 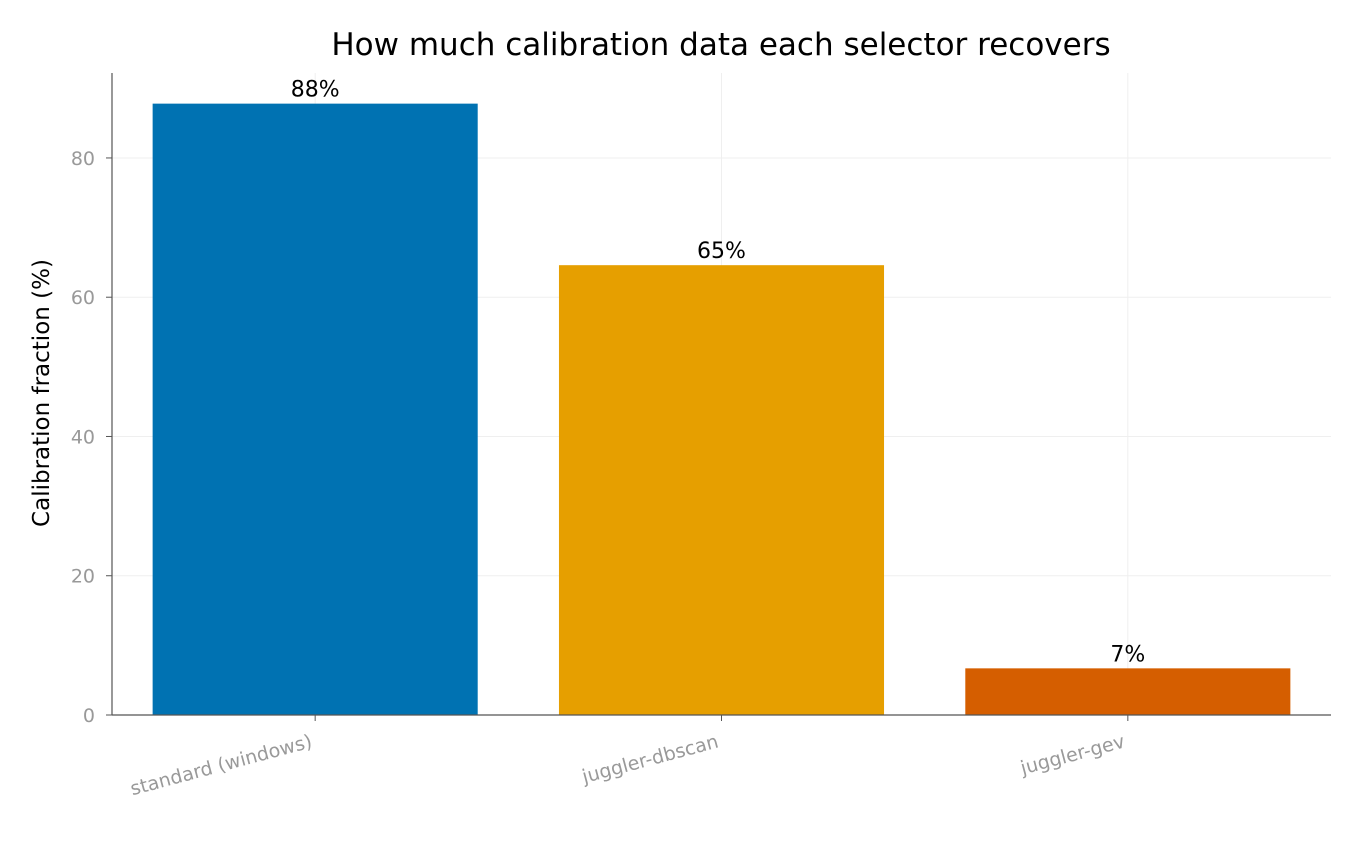 I want to click on bar-value-label: 7%, so click(x=1127, y=654).